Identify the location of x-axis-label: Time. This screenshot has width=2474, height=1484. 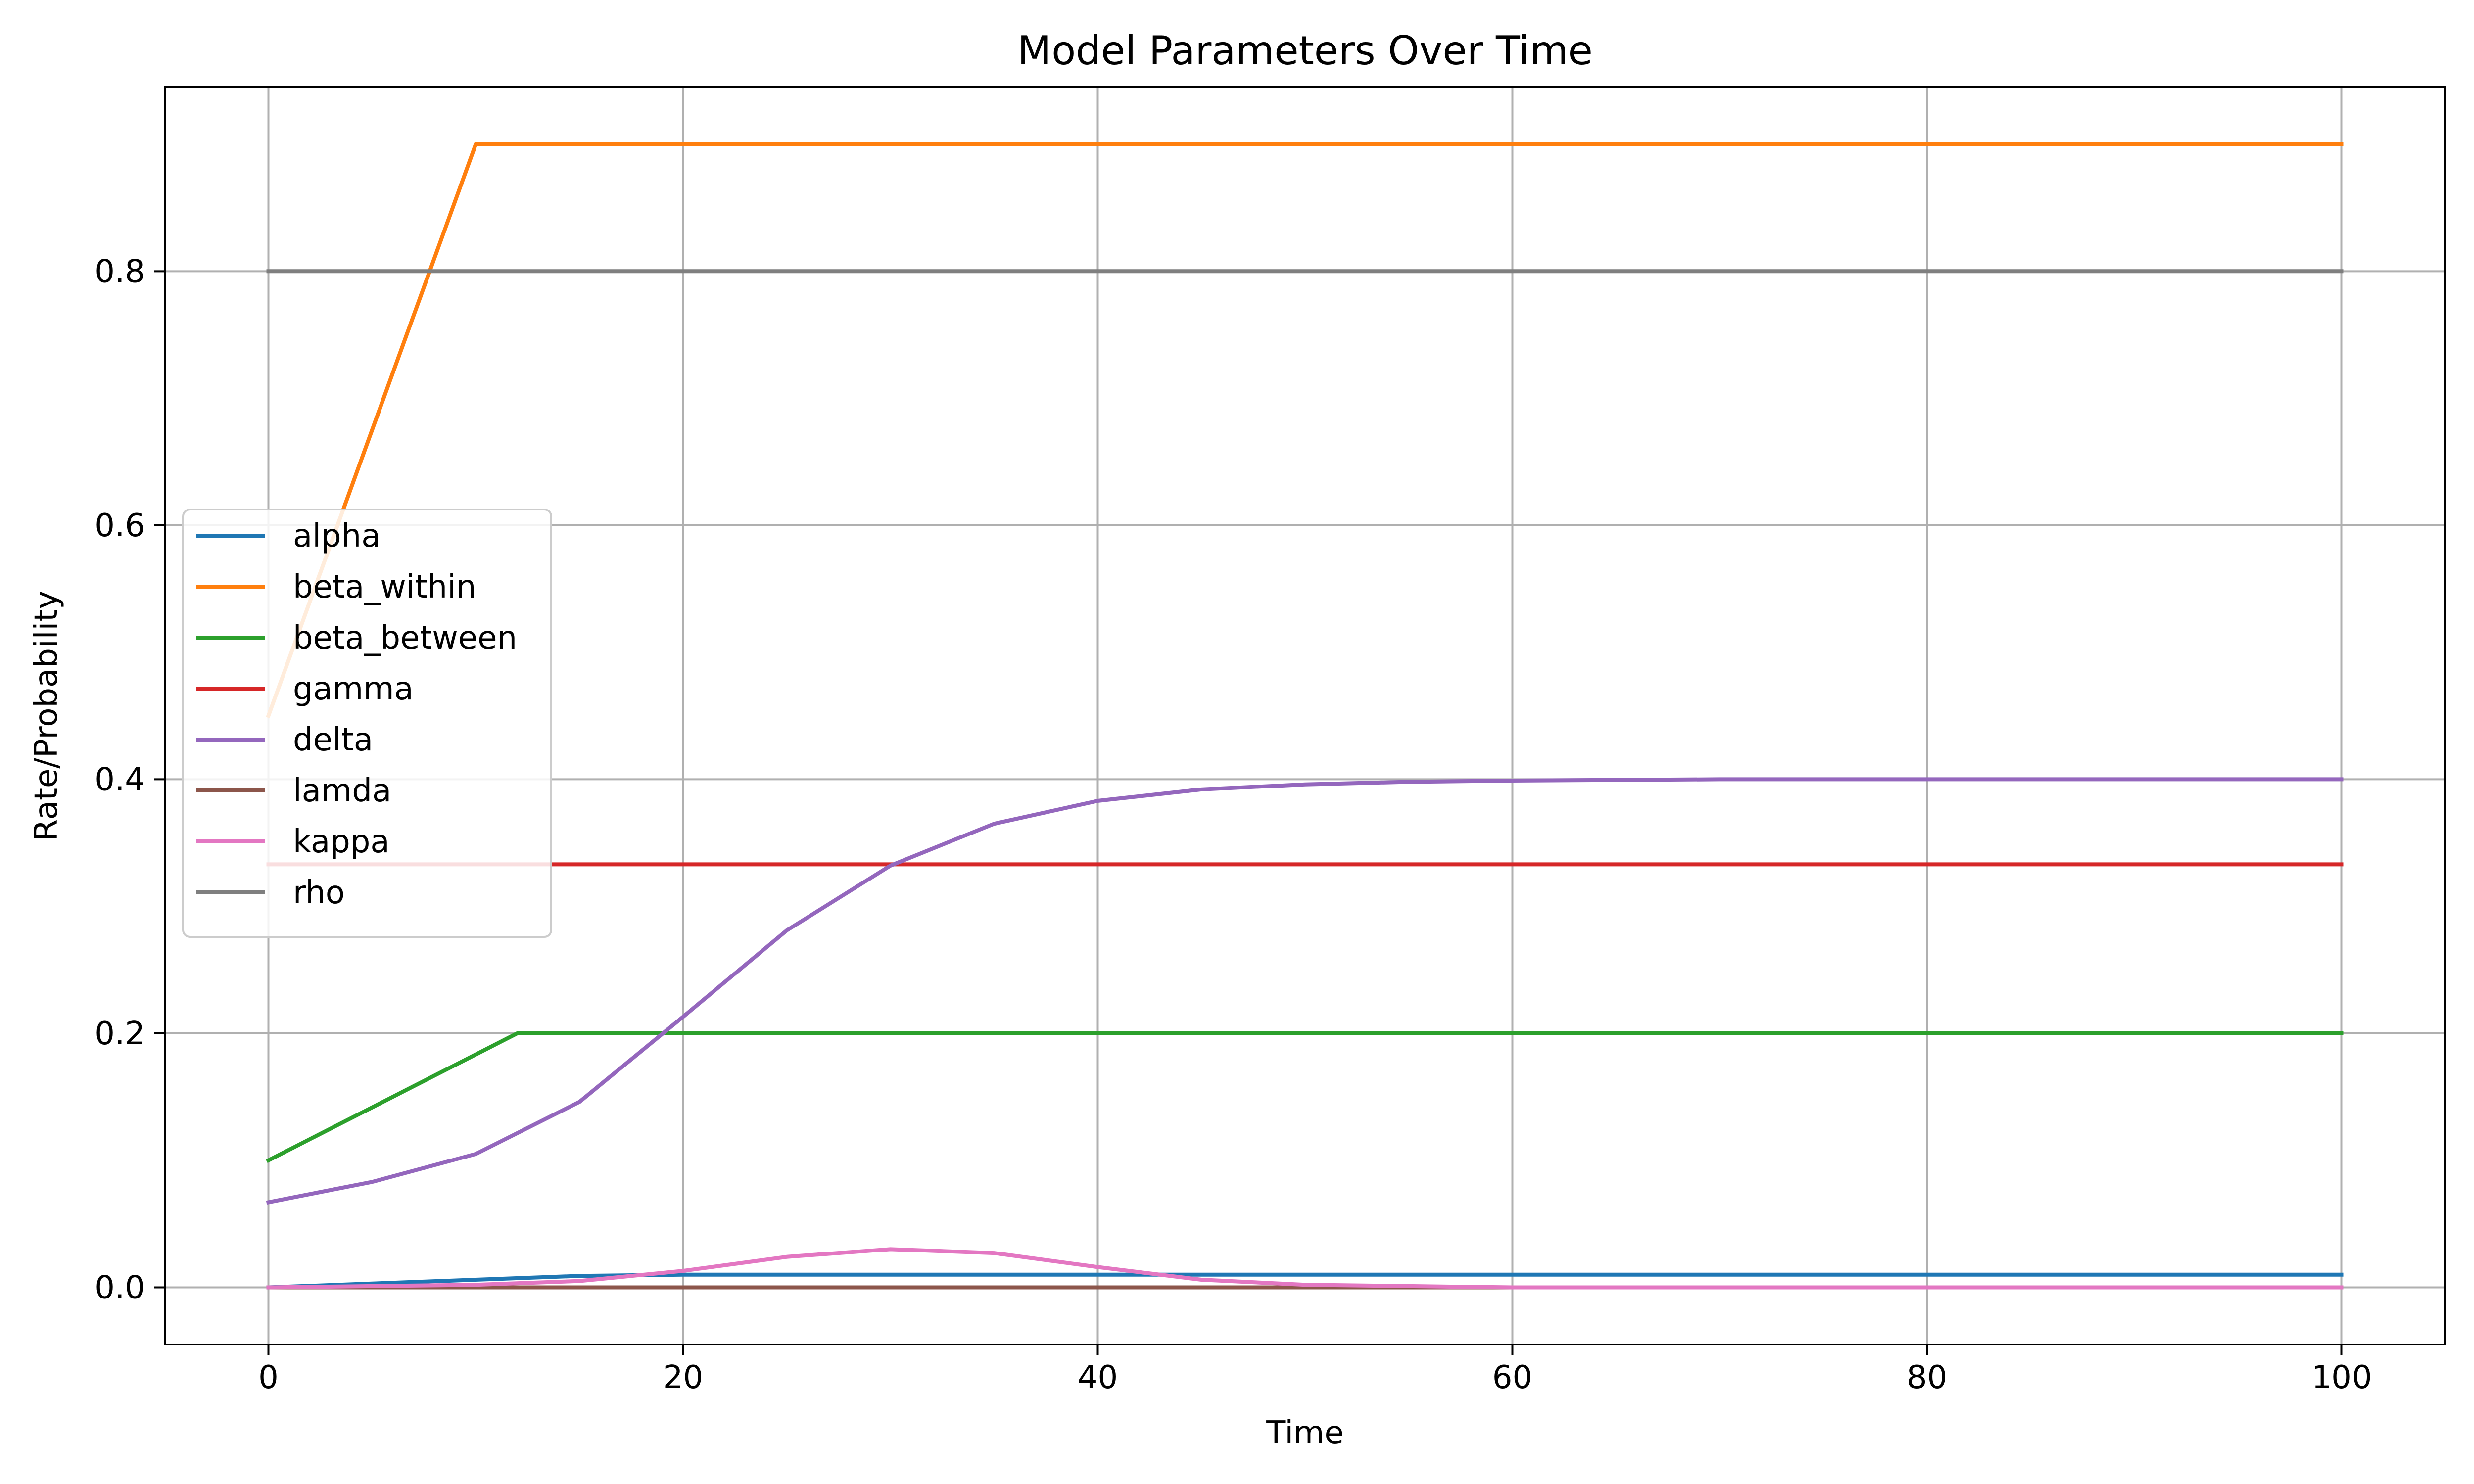
(1305, 1433).